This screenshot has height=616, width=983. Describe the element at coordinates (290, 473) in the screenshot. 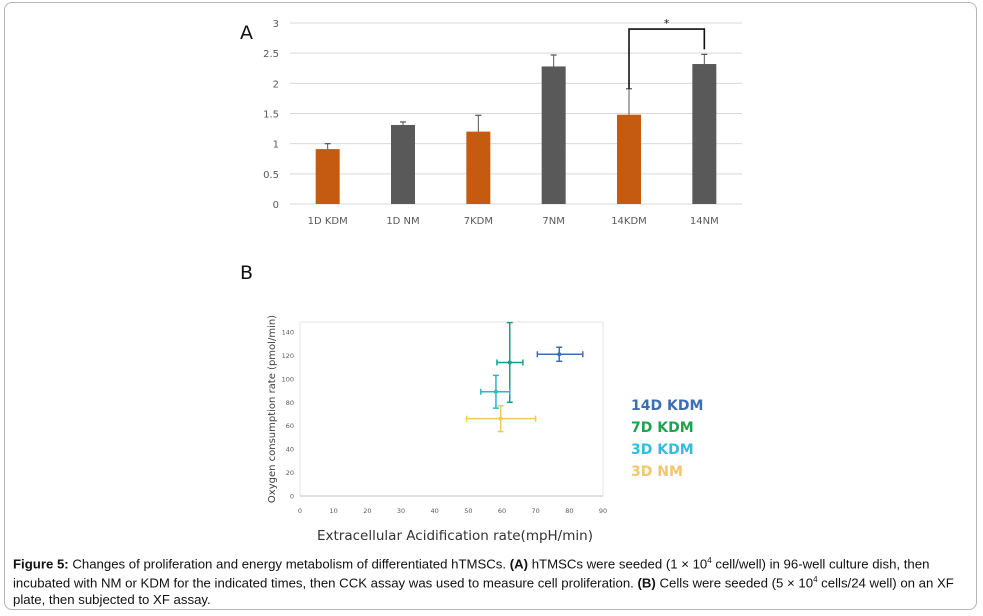

I see `y-tick-label: 20` at that location.